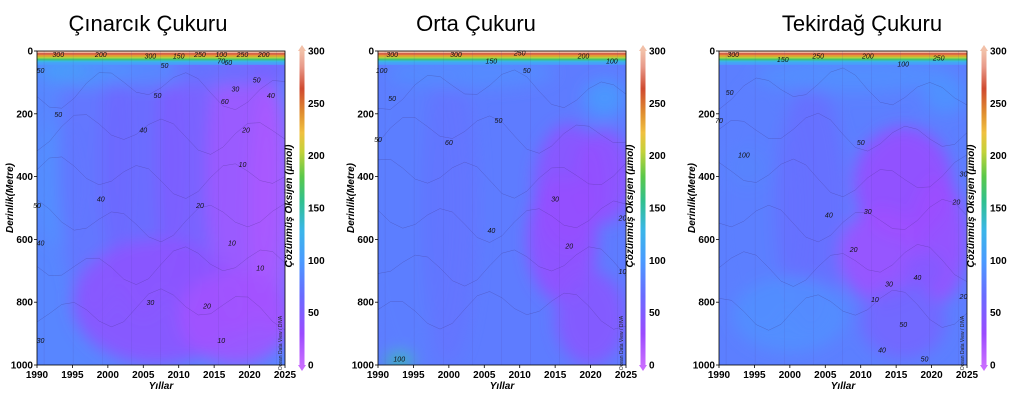 The width and height of the screenshot is (1024, 401). What do you see at coordinates (476, 23) in the screenshot?
I see `chart-title: Orta Çukuru` at bounding box center [476, 23].